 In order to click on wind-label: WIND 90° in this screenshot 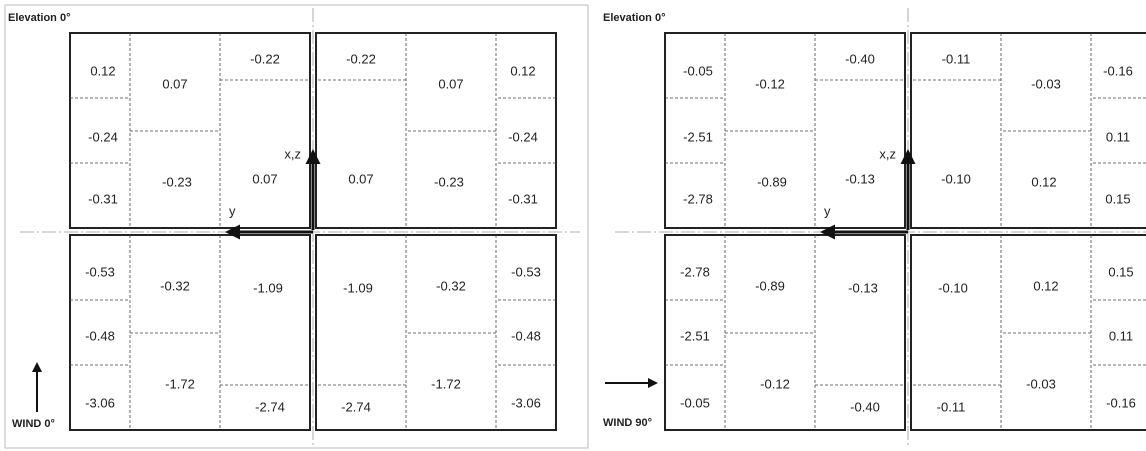, I will do `click(627, 423)`.